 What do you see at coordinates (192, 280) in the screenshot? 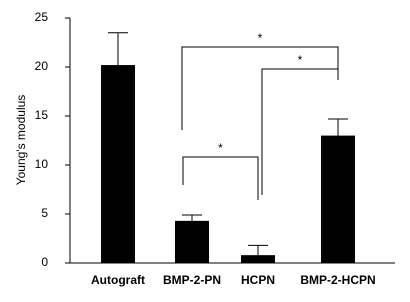
I see `x-tick-label: BMP-2-PN` at bounding box center [192, 280].